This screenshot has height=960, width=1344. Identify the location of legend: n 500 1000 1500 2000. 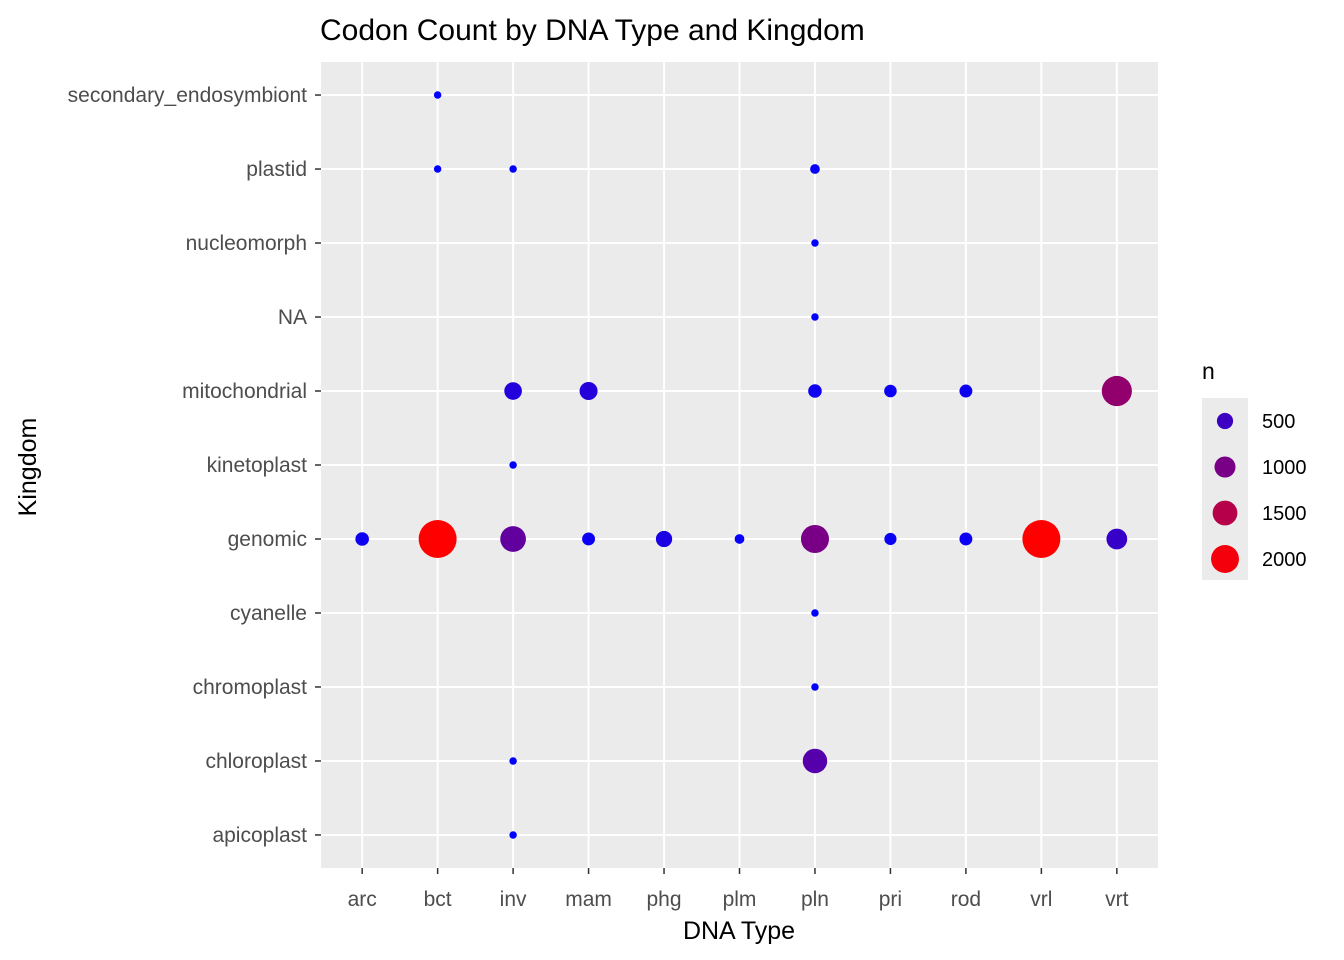
(1254, 469).